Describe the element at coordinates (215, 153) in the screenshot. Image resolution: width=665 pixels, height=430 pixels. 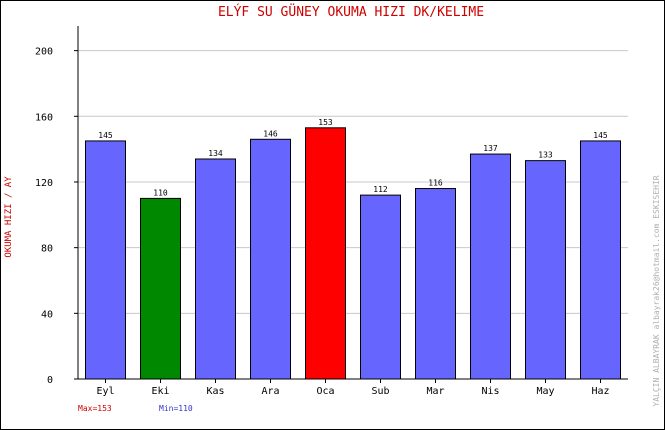
I see `data-label: 134` at that location.